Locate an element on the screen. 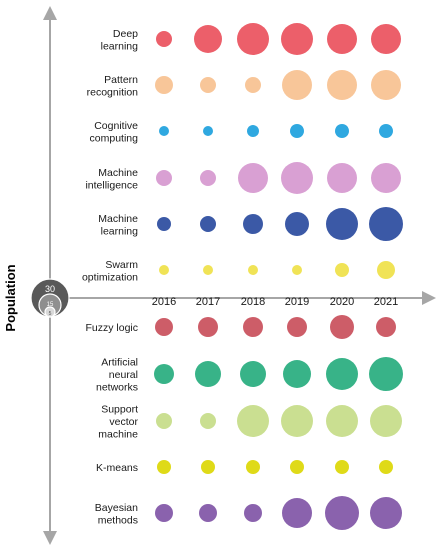 The height and width of the screenshot is (550, 440). y-axis-arrow-up is located at coordinates (50, 13).